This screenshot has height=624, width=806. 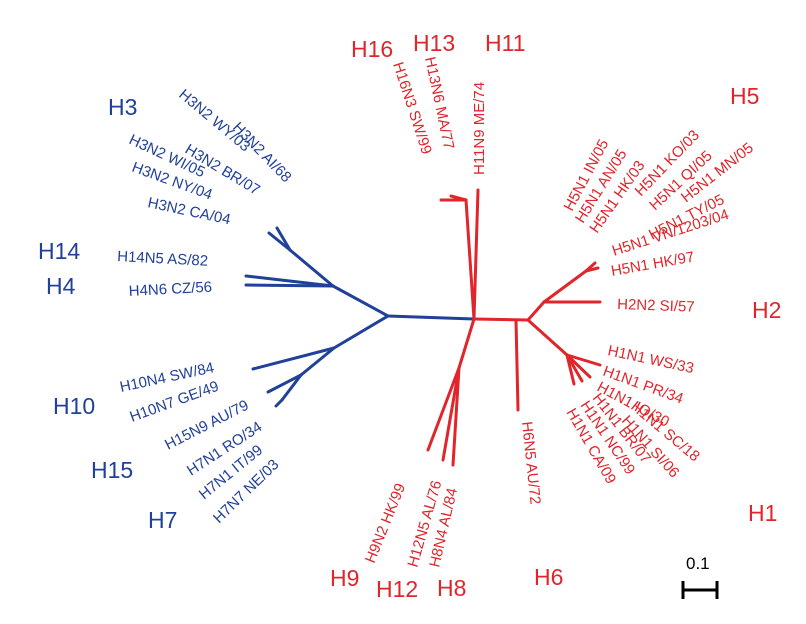 I want to click on subtype-label-h2: H2, so click(x=766, y=310).